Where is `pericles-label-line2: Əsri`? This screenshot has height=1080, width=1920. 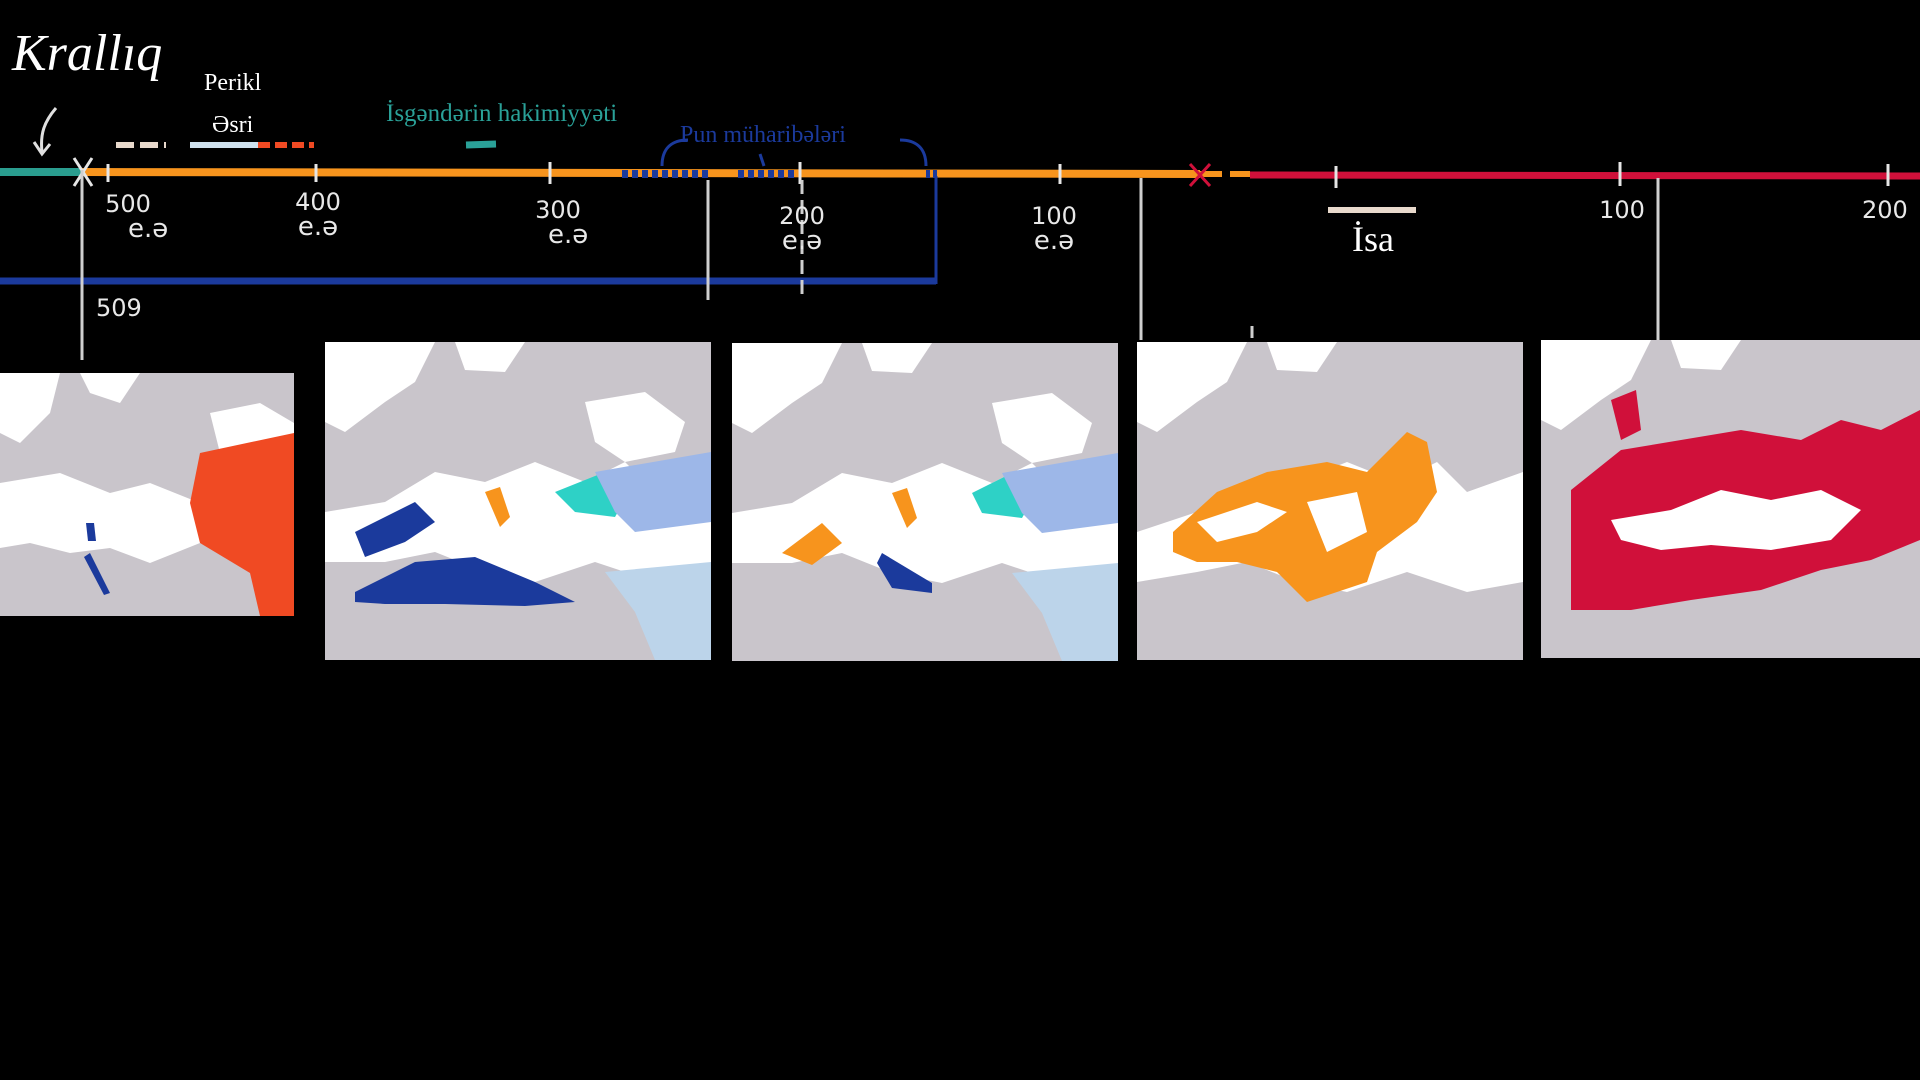
pericles-label-line2: Əsri is located at coordinates (233, 125).